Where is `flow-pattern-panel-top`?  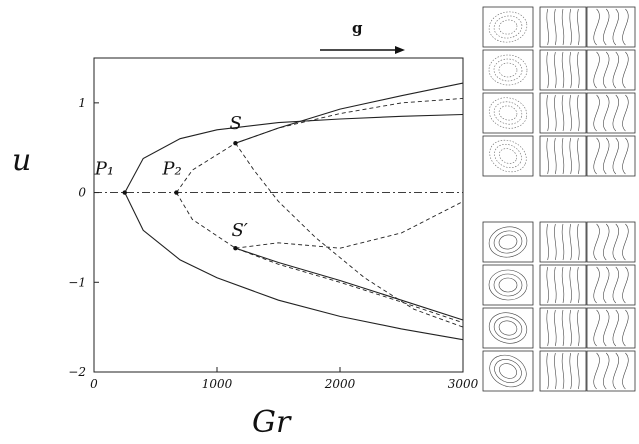 flow-pattern-panel-top is located at coordinates (559, 91).